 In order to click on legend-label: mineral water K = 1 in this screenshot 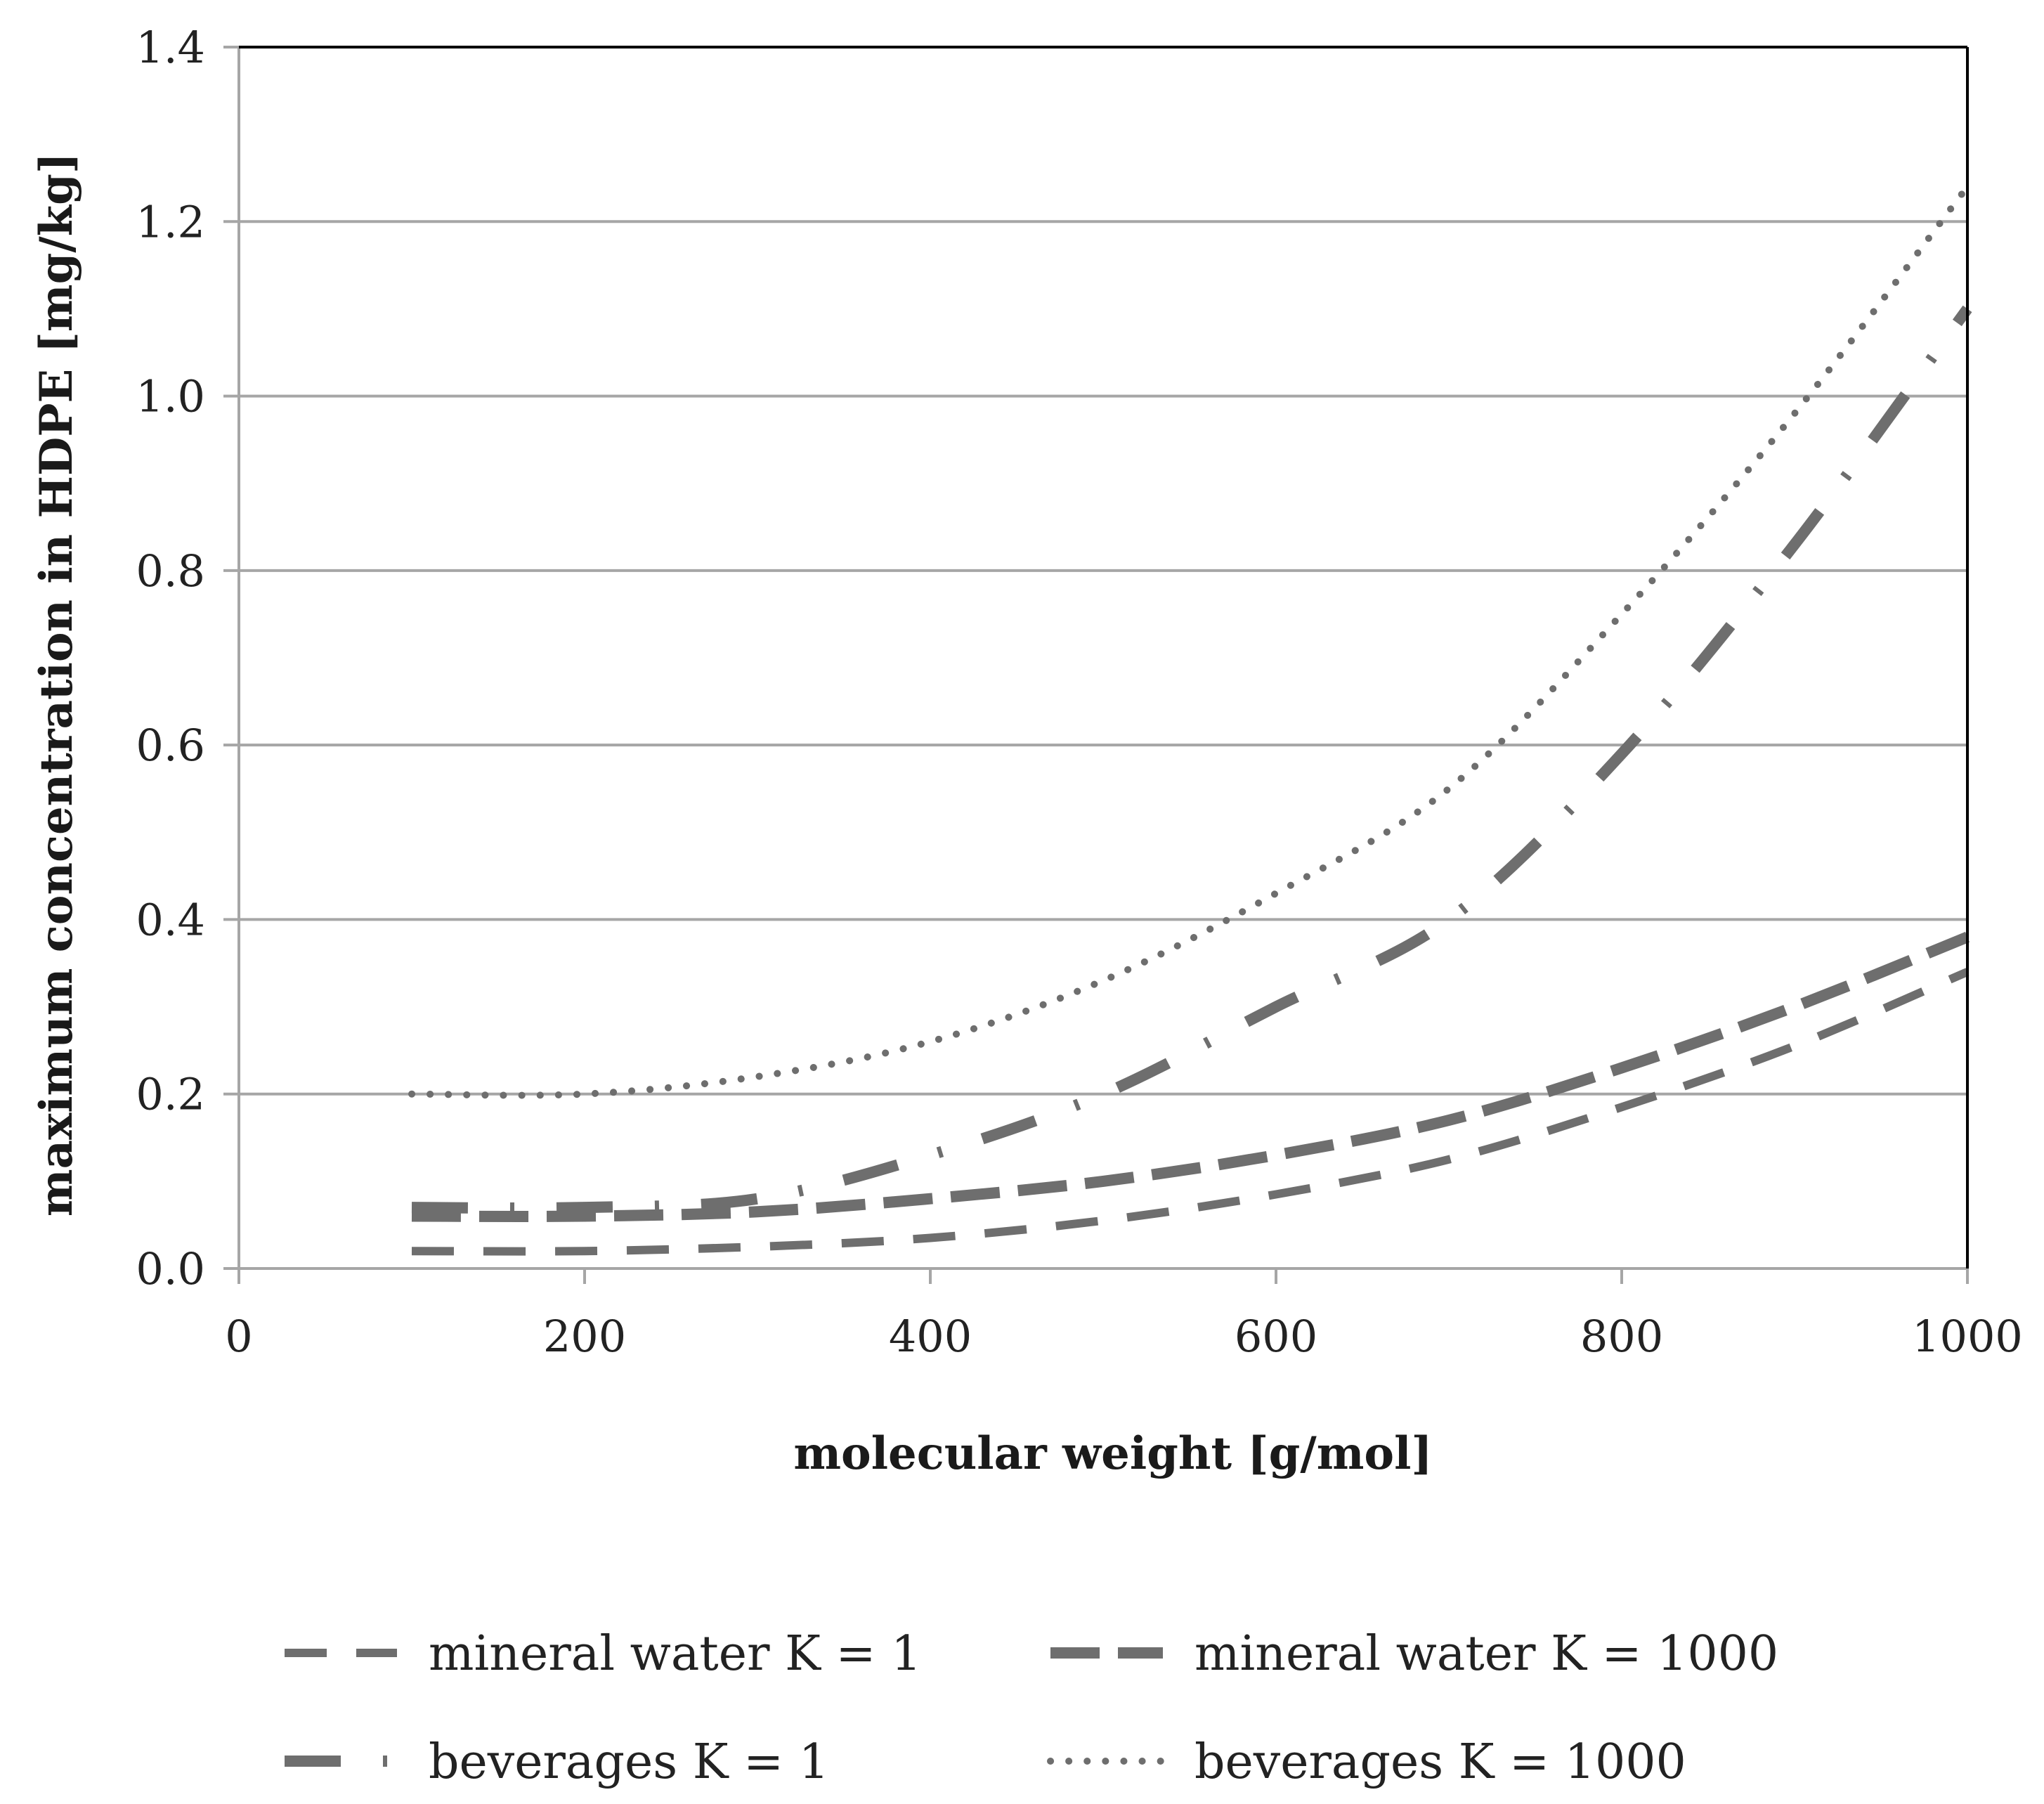, I will do `click(675, 1654)`.